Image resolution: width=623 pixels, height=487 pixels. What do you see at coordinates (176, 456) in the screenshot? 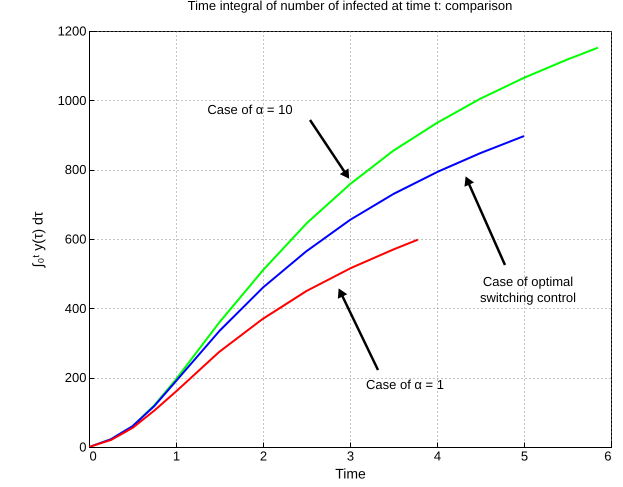
I see `x-tick-label: 1` at bounding box center [176, 456].